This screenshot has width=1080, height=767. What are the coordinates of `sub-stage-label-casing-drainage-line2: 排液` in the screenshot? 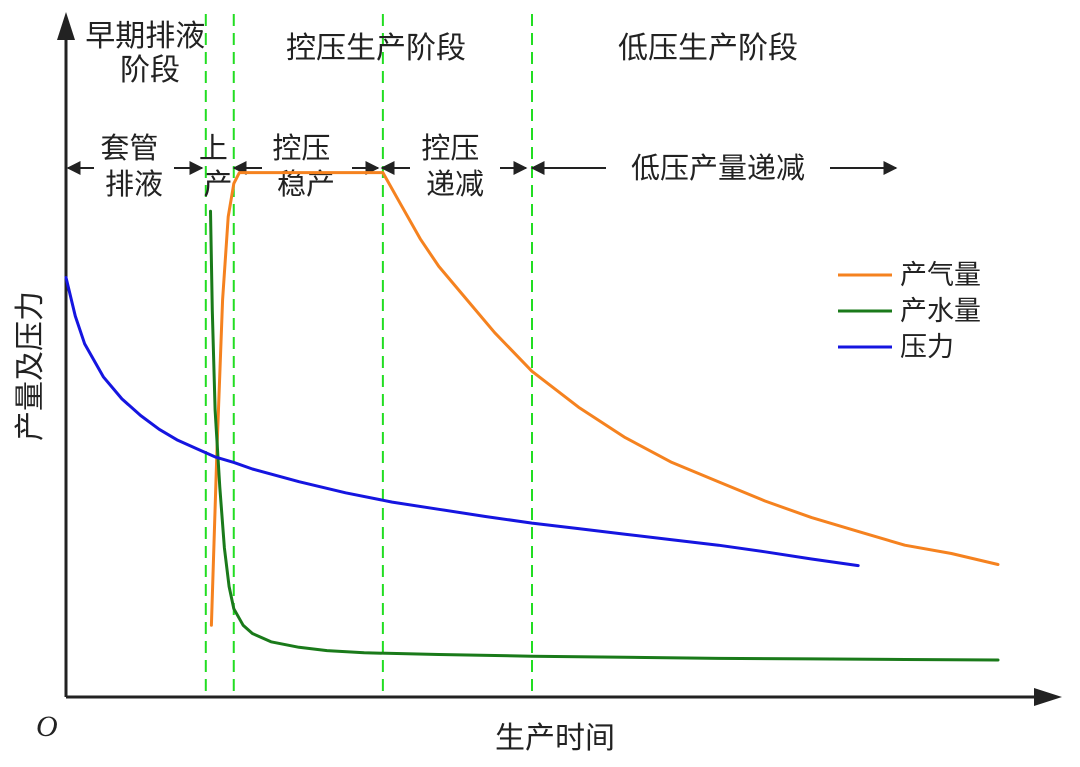 It's located at (134, 184).